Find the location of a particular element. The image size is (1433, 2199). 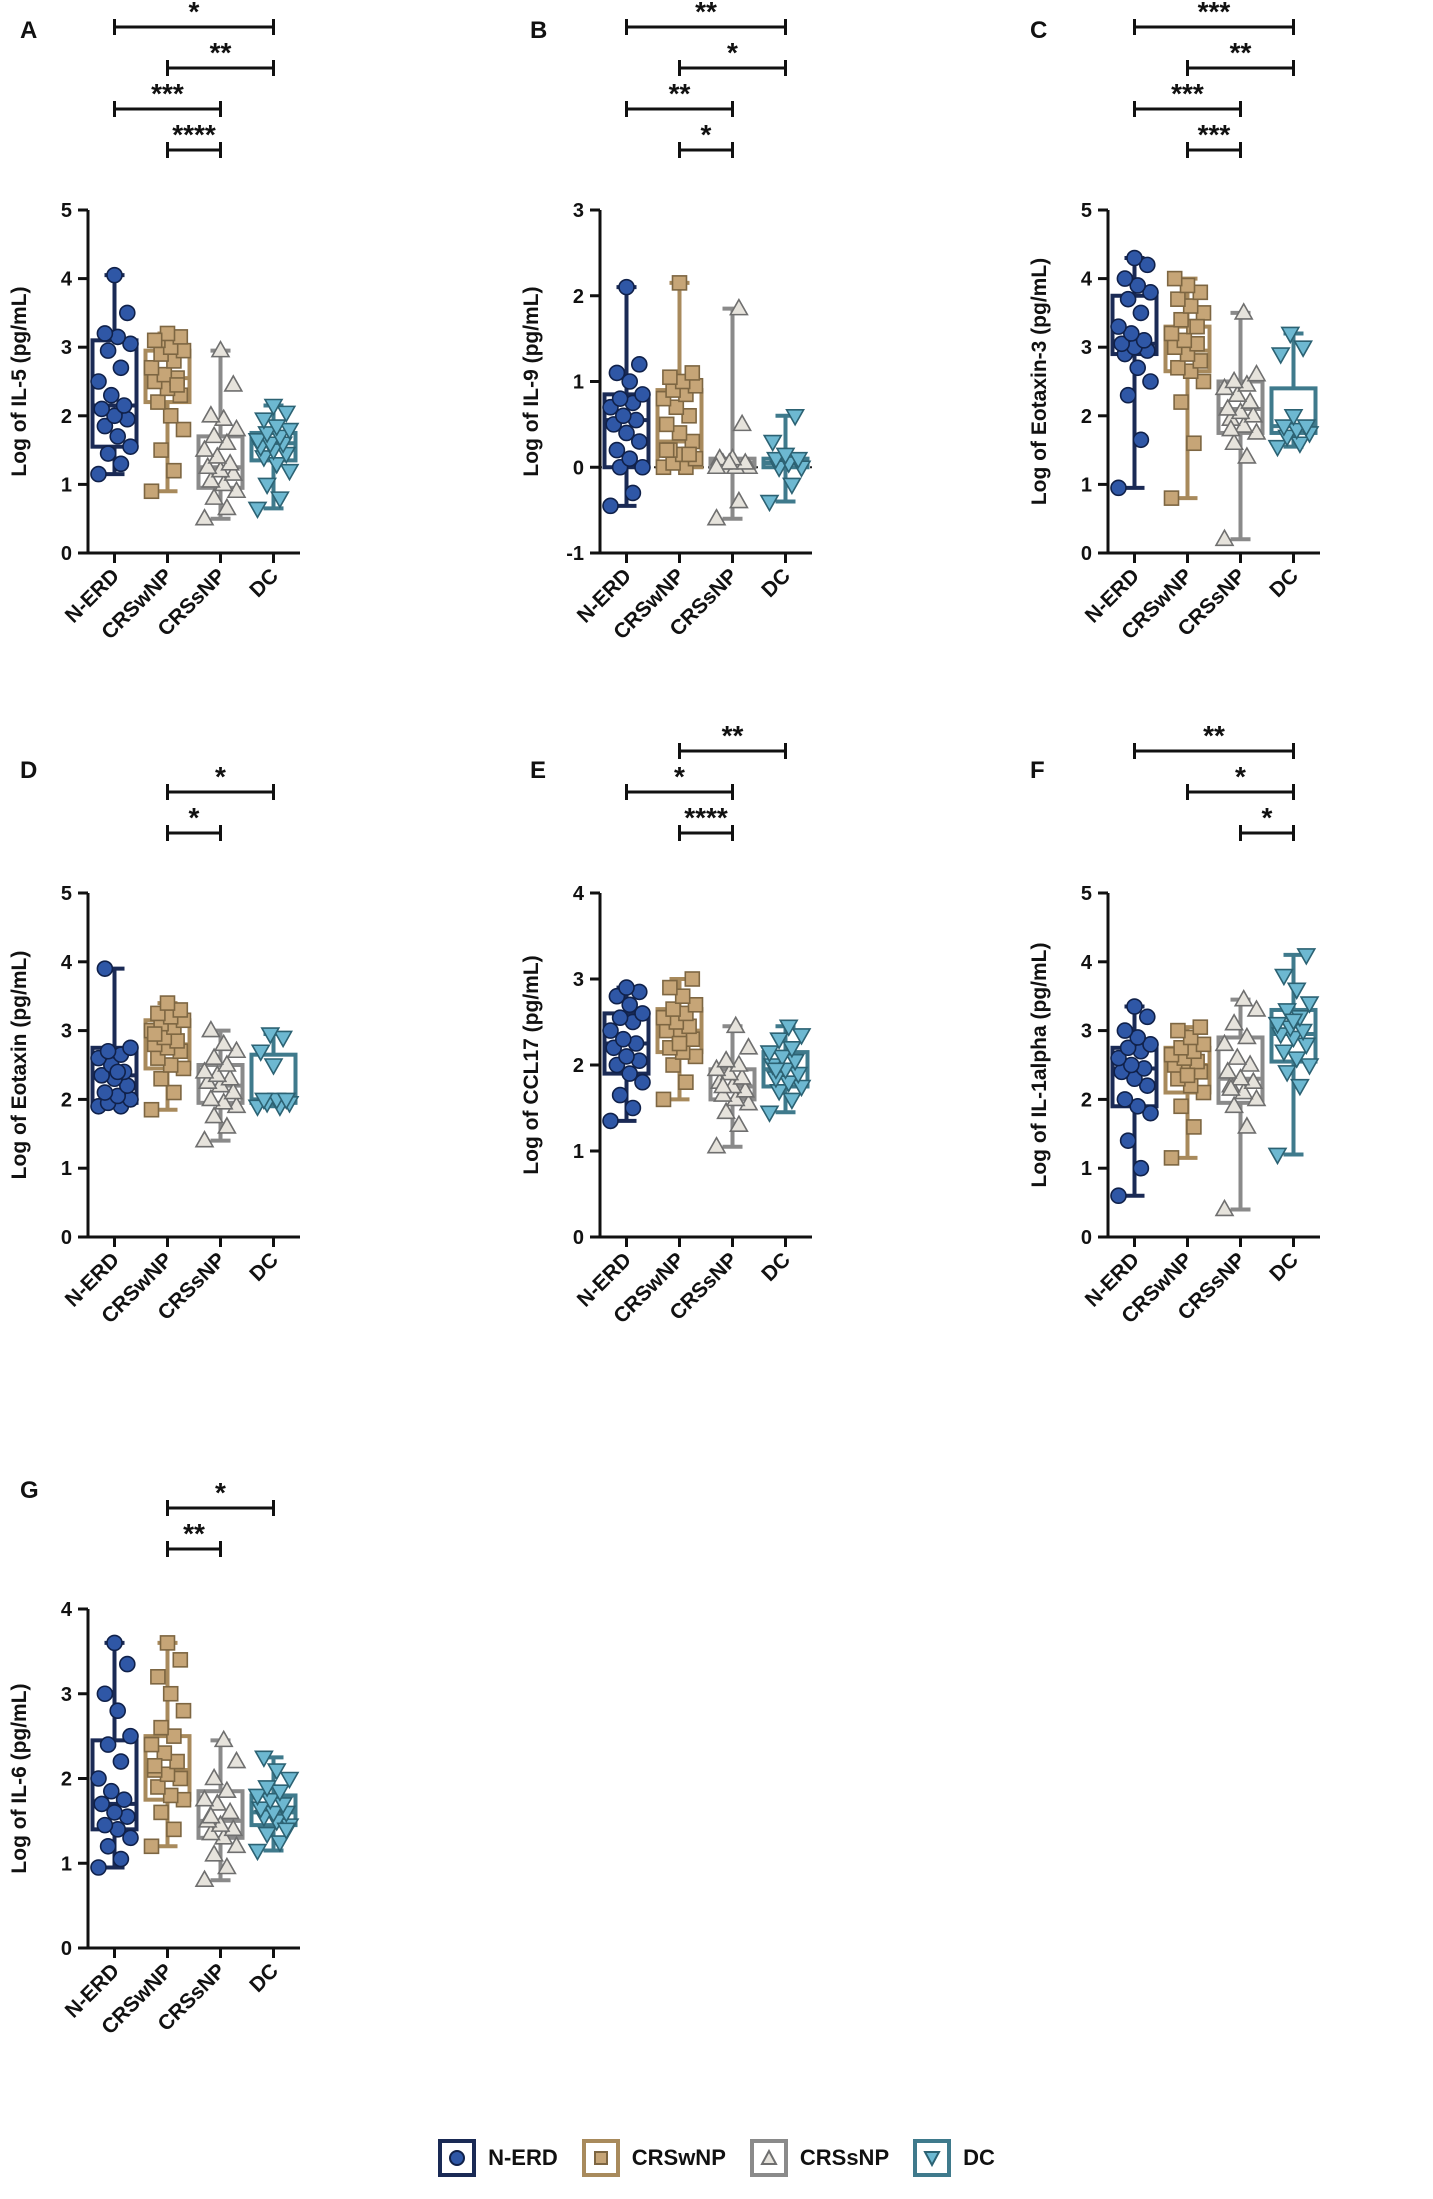

legend-item-crswnp: CRSwNP is located at coordinates (653, 2158).